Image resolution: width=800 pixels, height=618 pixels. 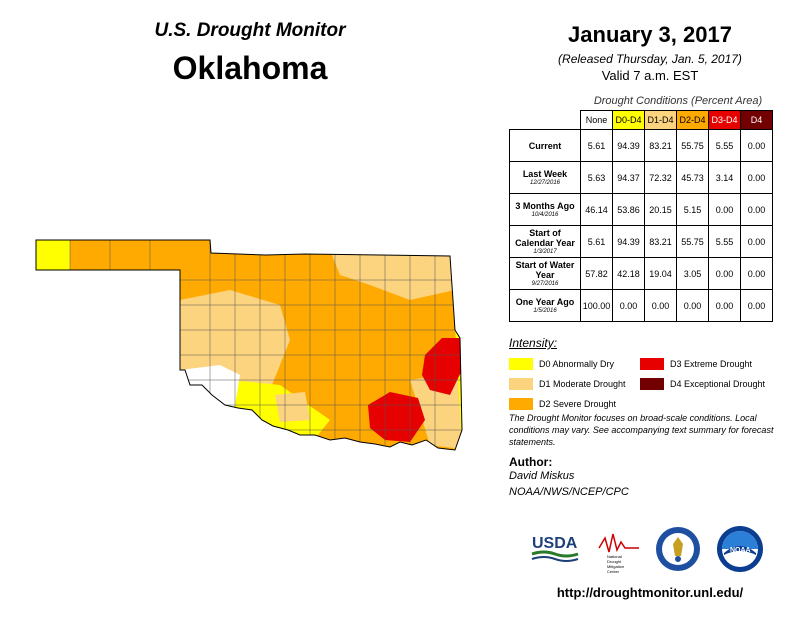 I want to click on usda-logo: USDA, so click(x=555, y=549).